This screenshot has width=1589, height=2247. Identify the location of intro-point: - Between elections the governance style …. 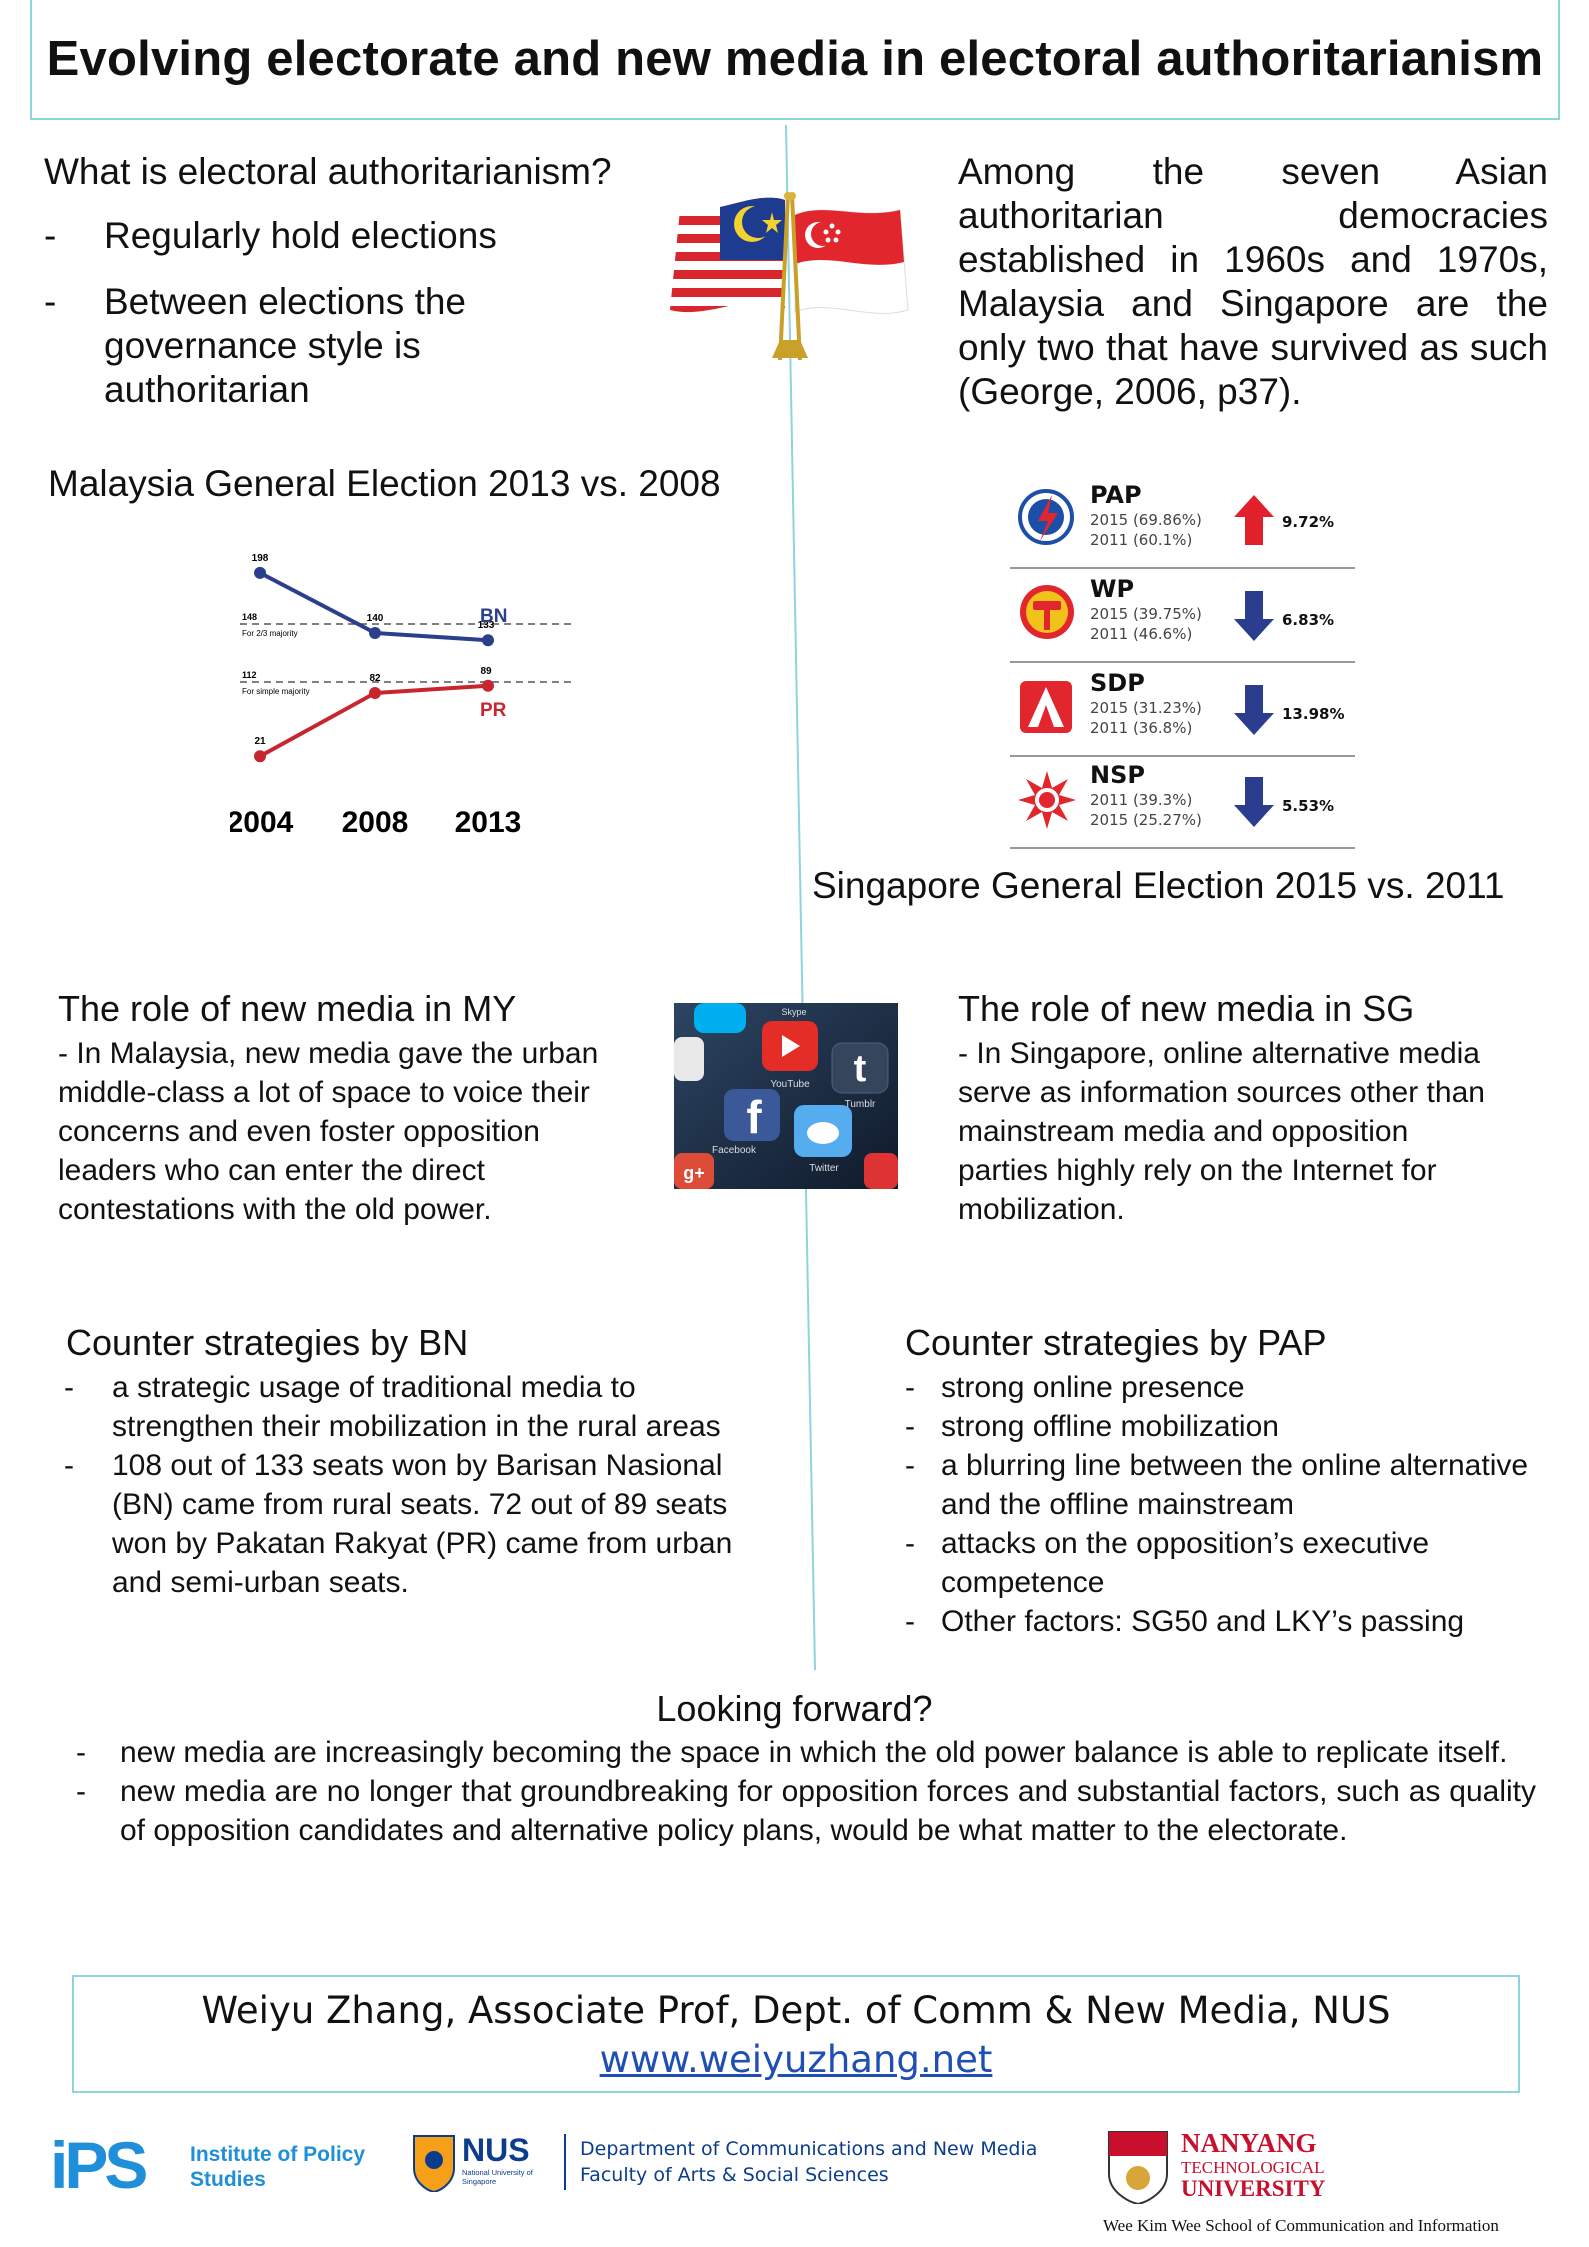
(255, 345).